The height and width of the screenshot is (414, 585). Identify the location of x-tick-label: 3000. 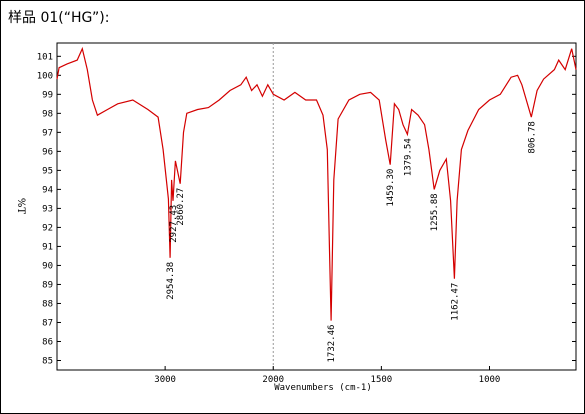
(165, 380).